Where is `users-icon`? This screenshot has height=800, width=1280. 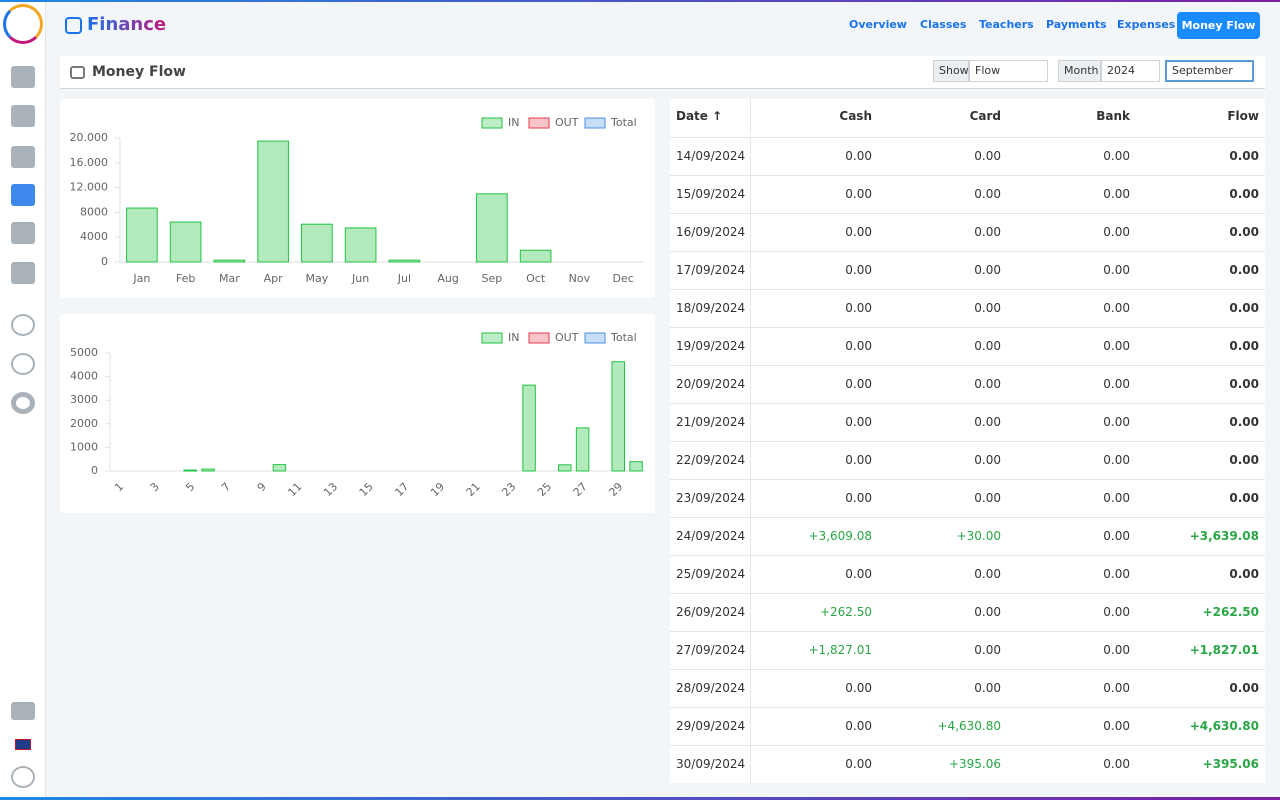 users-icon is located at coordinates (23, 116).